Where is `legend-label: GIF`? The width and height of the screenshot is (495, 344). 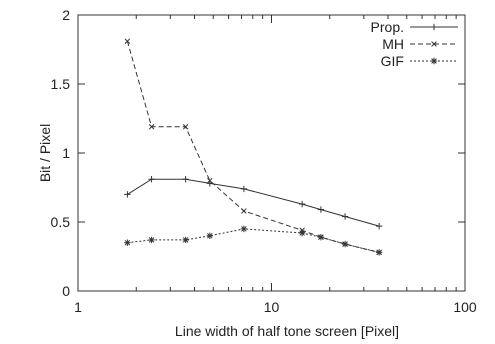
legend-label: GIF is located at coordinates (392, 61).